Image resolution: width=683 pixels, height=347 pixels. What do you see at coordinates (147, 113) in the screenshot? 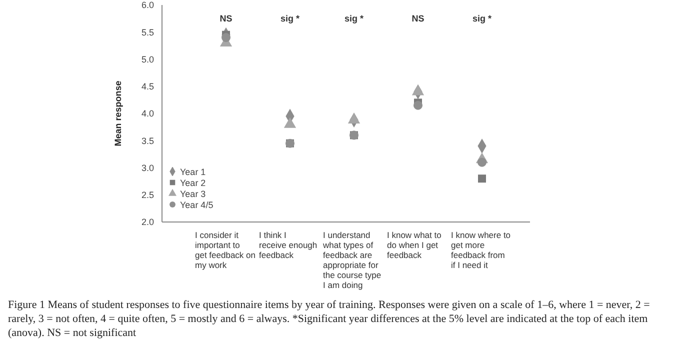
I see `y-tick-label: 4.0` at bounding box center [147, 113].